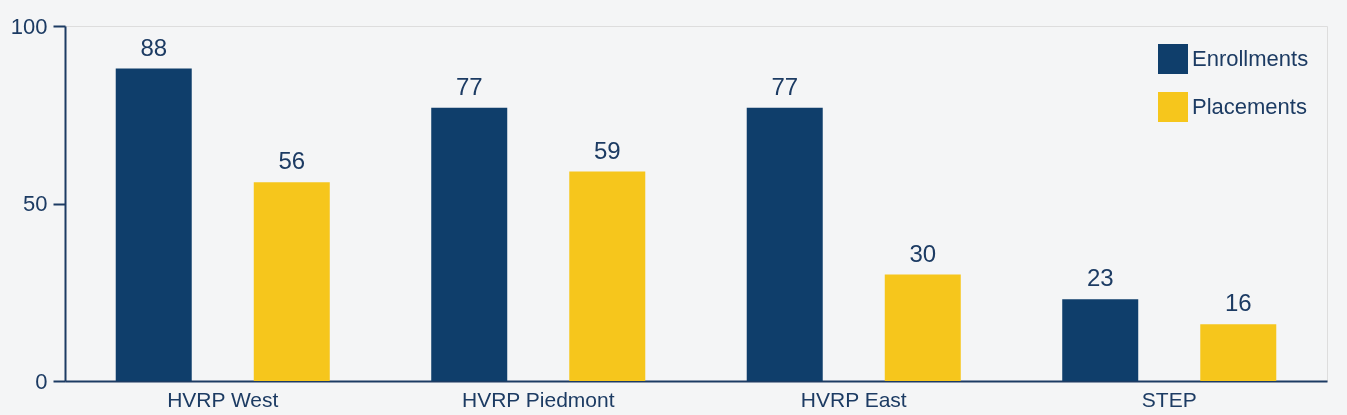 The width and height of the screenshot is (1347, 415). What do you see at coordinates (1250, 58) in the screenshot?
I see `legend-label: Enrollments` at bounding box center [1250, 58].